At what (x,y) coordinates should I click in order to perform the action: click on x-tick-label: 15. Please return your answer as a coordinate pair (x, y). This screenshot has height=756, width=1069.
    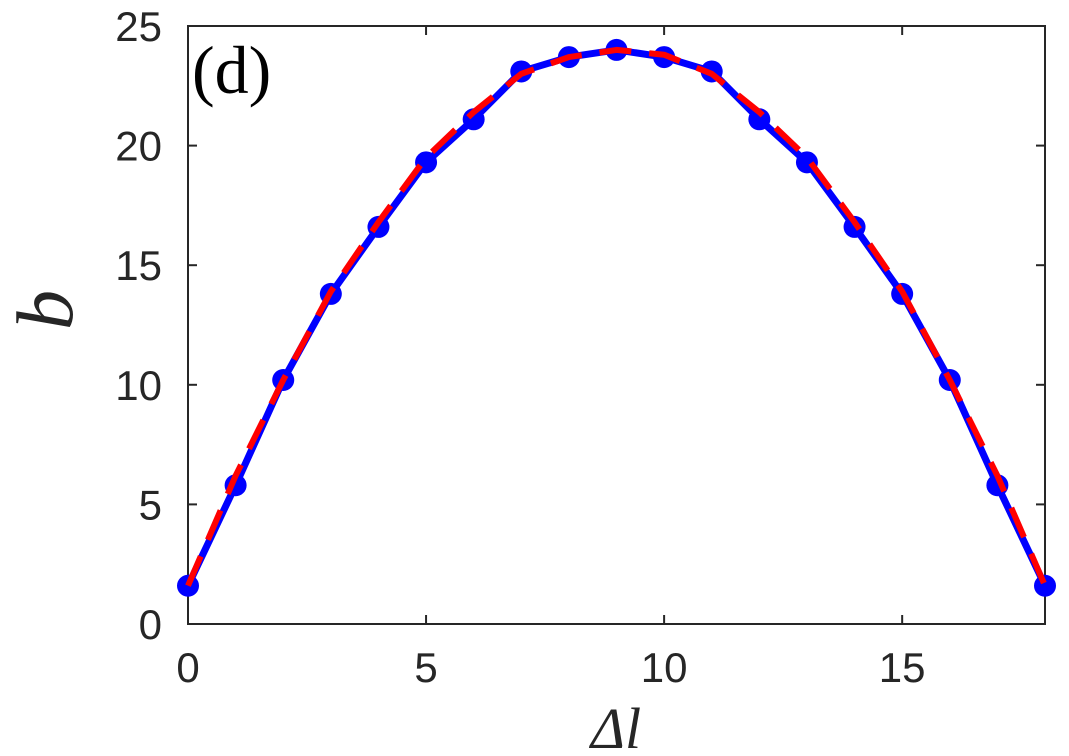
    Looking at the image, I should click on (902, 667).